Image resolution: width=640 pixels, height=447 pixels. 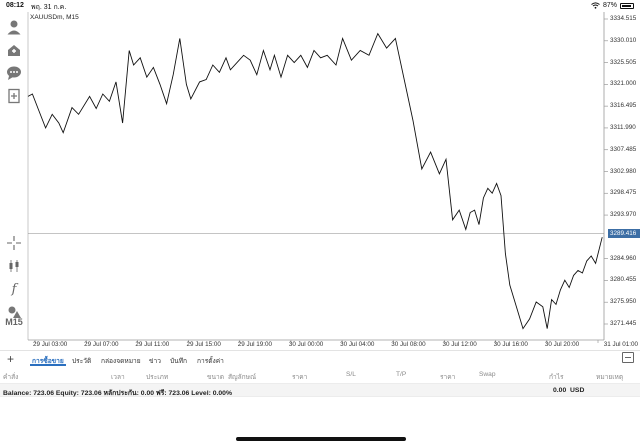 I want to click on time-tick-label: 29 Jul 11:00, so click(x=152, y=344).